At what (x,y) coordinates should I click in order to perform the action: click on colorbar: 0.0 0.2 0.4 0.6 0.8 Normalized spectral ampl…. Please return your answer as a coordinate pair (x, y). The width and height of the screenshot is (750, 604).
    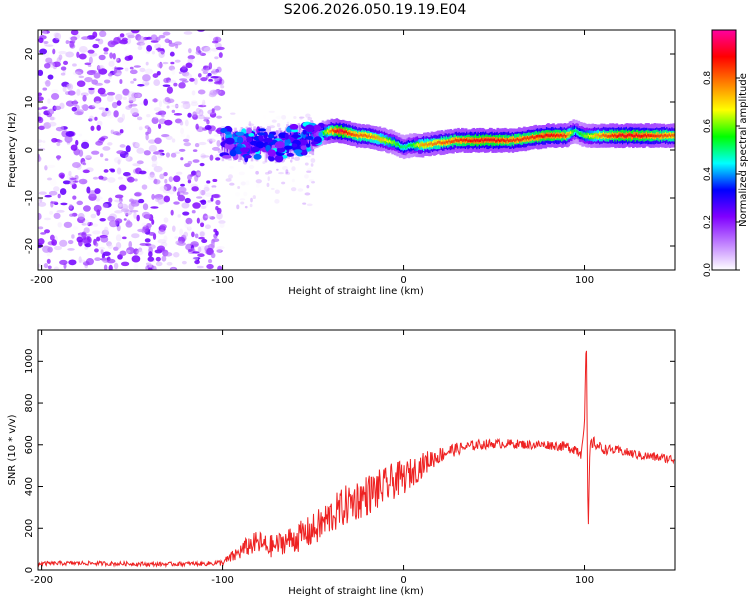
    Looking at the image, I should click on (726, 153).